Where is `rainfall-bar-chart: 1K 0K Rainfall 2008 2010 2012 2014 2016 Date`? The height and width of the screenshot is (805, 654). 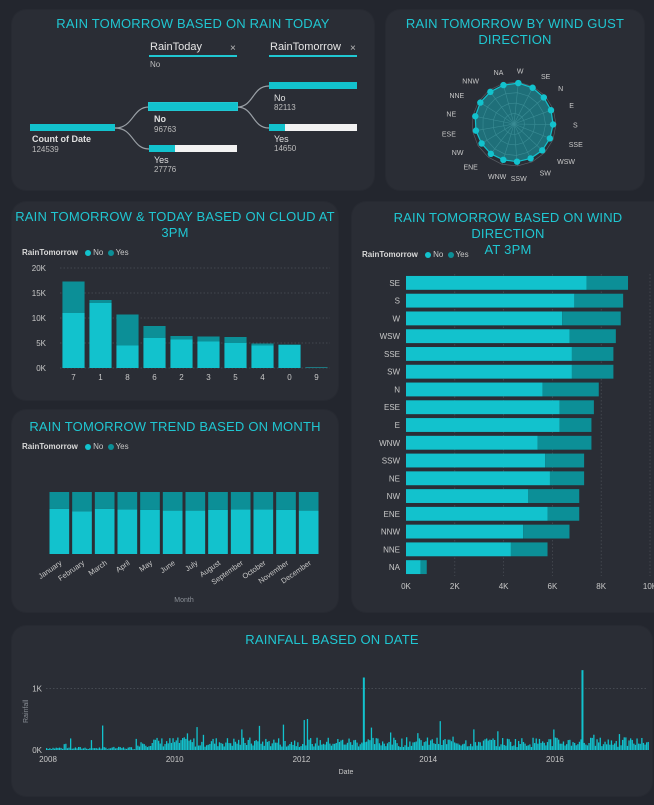
rainfall-bar-chart: 1K 0K Rainfall 2008 2010 2012 2014 2016 Date is located at coordinates (336, 723).